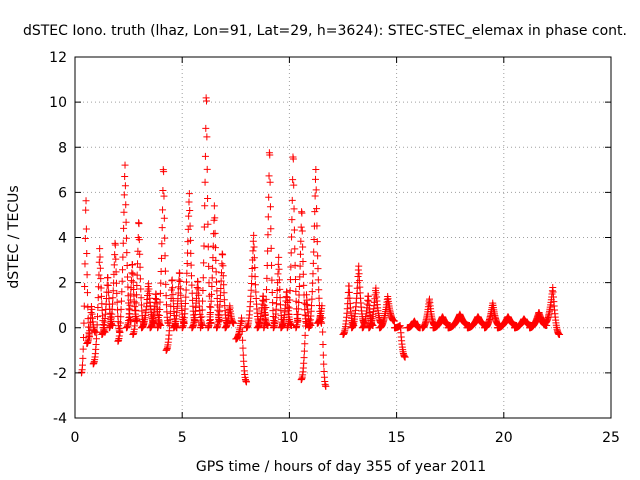  Describe the element at coordinates (62, 284) in the screenshot. I see `y-tick-label: 2` at that location.